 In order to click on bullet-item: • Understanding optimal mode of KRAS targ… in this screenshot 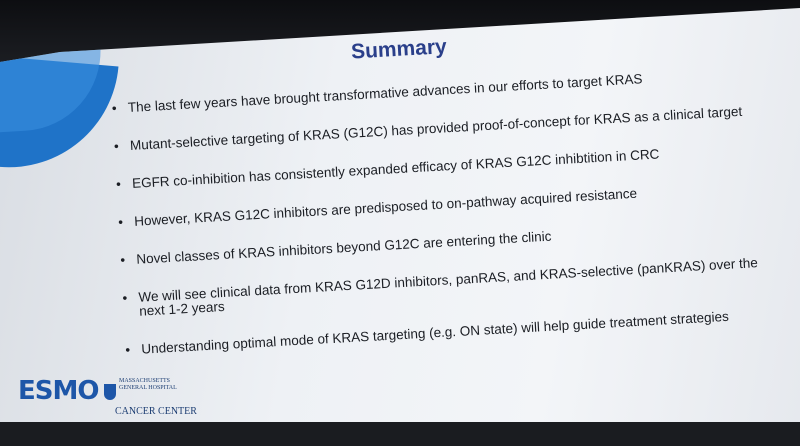, I will do `click(427, 333)`.